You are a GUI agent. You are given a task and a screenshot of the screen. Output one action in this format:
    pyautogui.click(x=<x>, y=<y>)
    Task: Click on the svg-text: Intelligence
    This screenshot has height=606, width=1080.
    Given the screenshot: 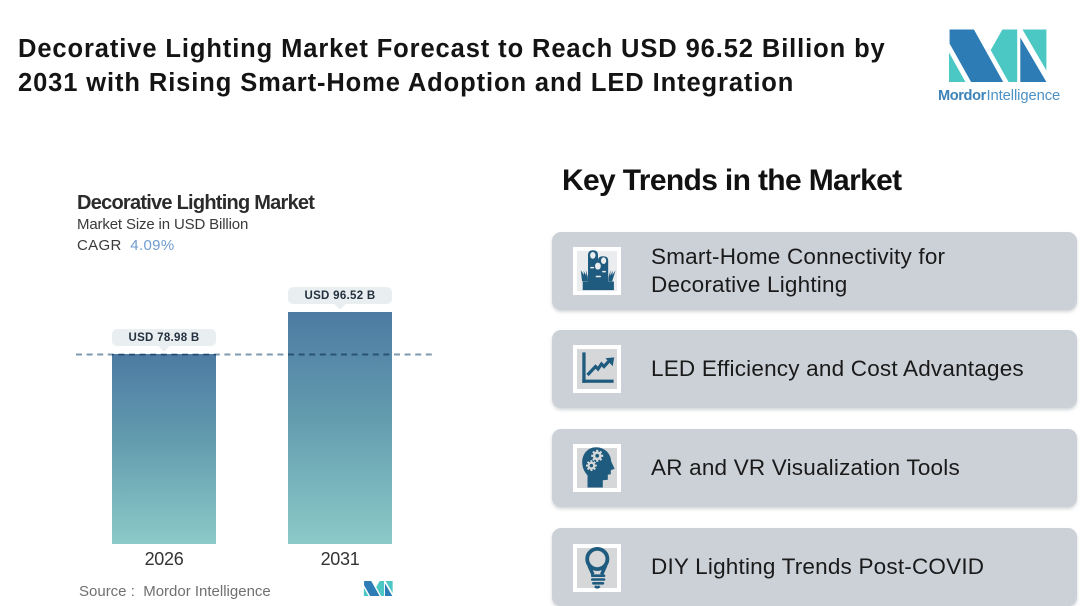 What is the action you would take?
    pyautogui.click(x=1024, y=96)
    